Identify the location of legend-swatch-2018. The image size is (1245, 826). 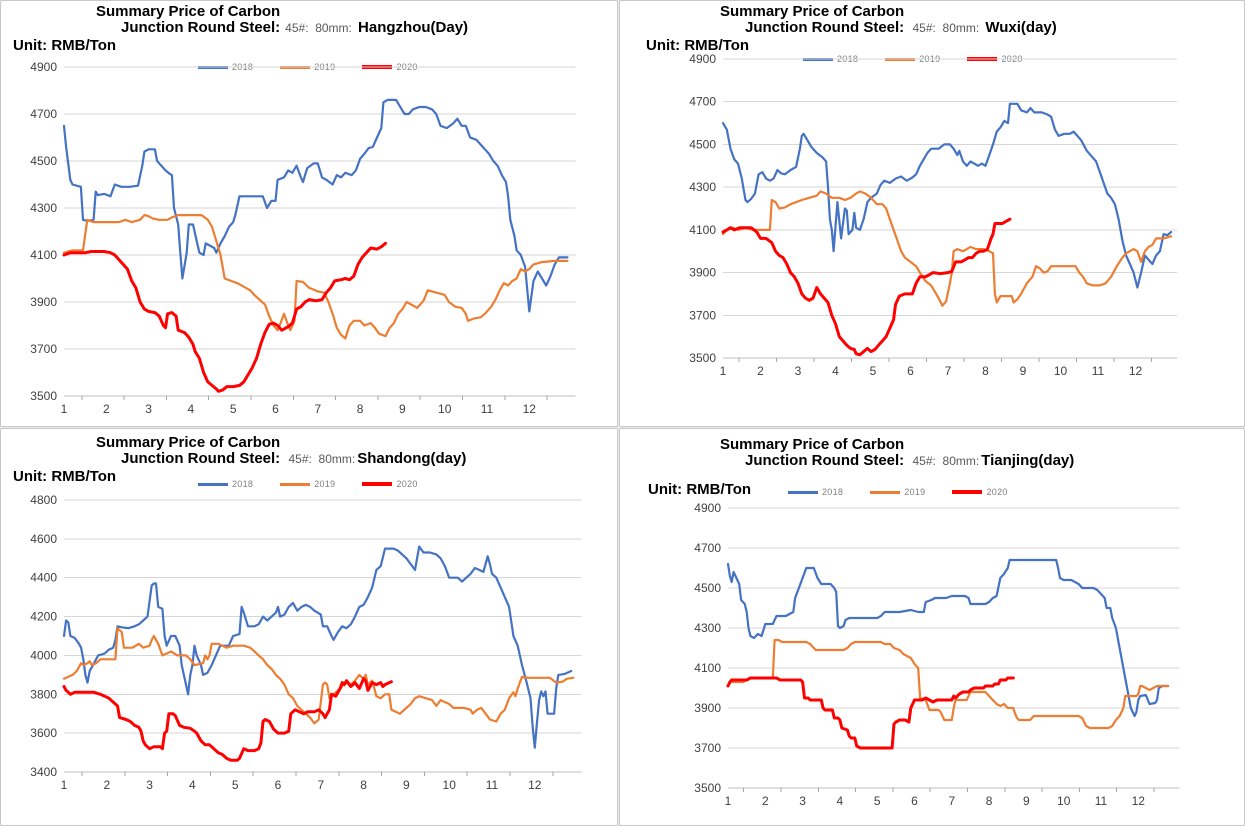
(213, 484).